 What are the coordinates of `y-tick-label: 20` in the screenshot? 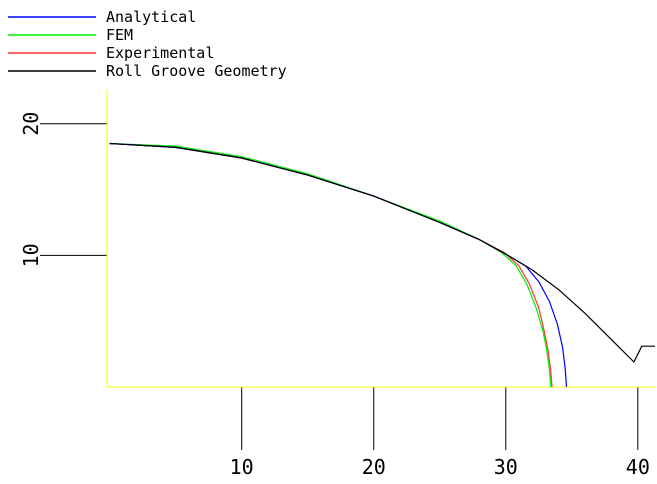 It's located at (31, 124).